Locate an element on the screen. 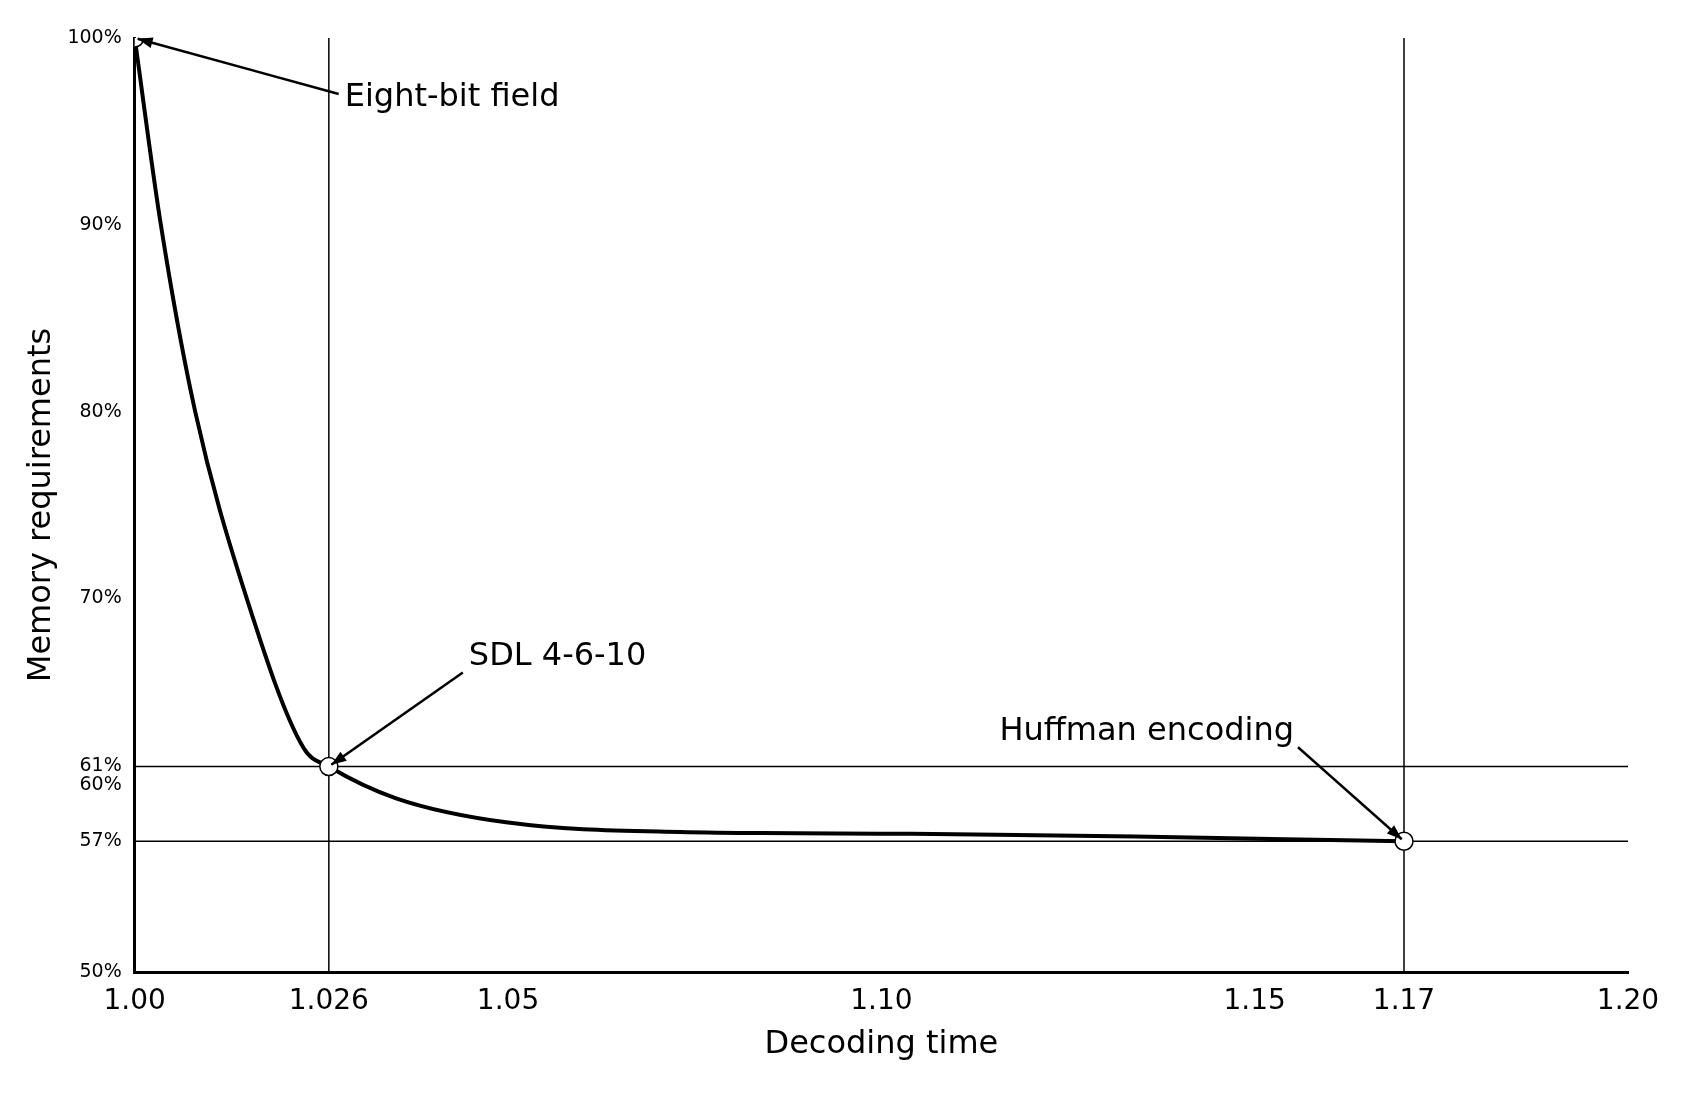 The width and height of the screenshot is (1683, 1094). y-tick-label: 80% is located at coordinates (100, 409).